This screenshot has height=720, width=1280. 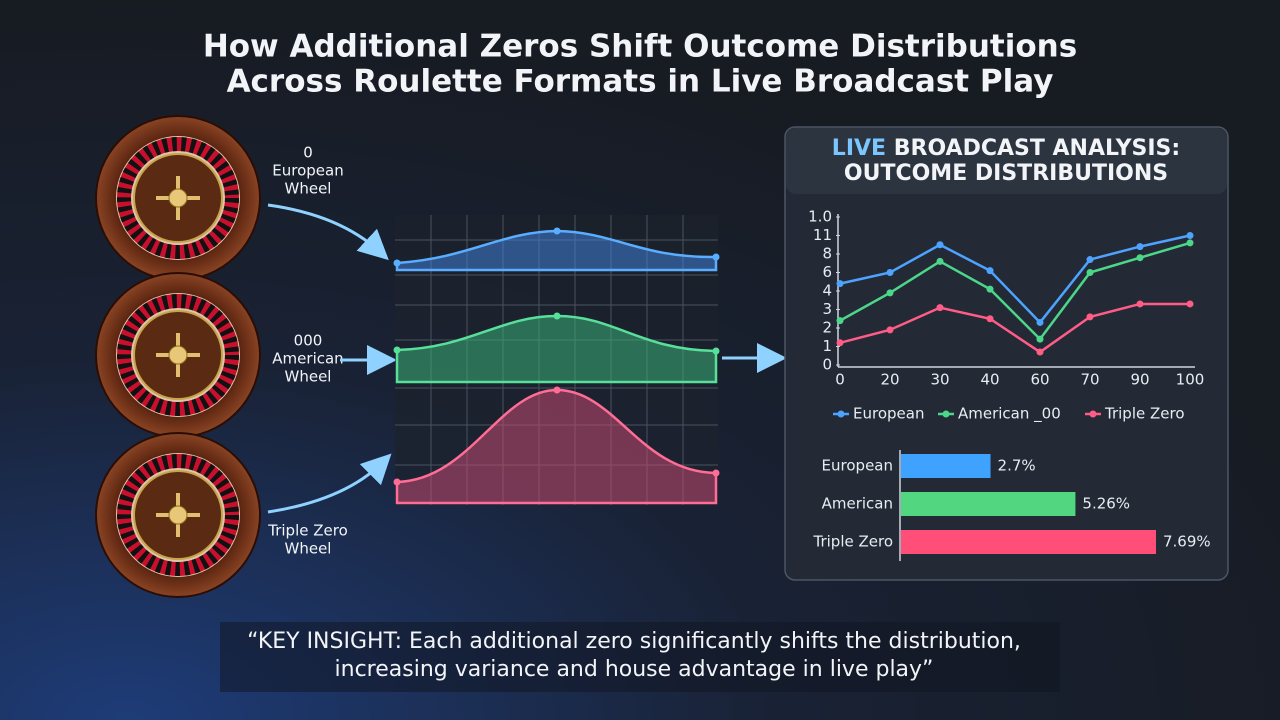 I want to click on y-tick-label: 1.0, so click(x=820, y=217).